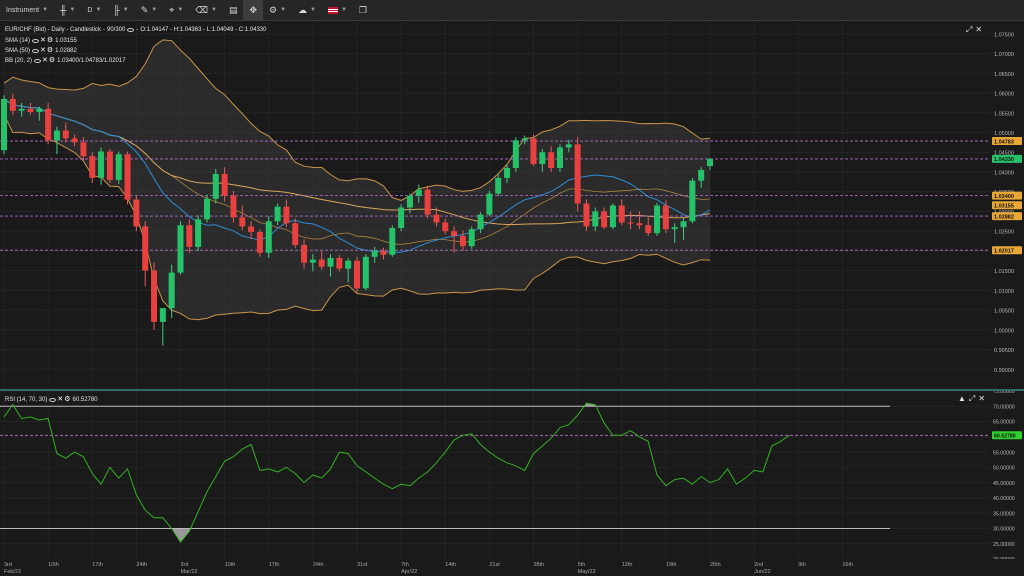  Describe the element at coordinates (318, 565) in the screenshot. I see `date-tick-label: 24th` at that location.